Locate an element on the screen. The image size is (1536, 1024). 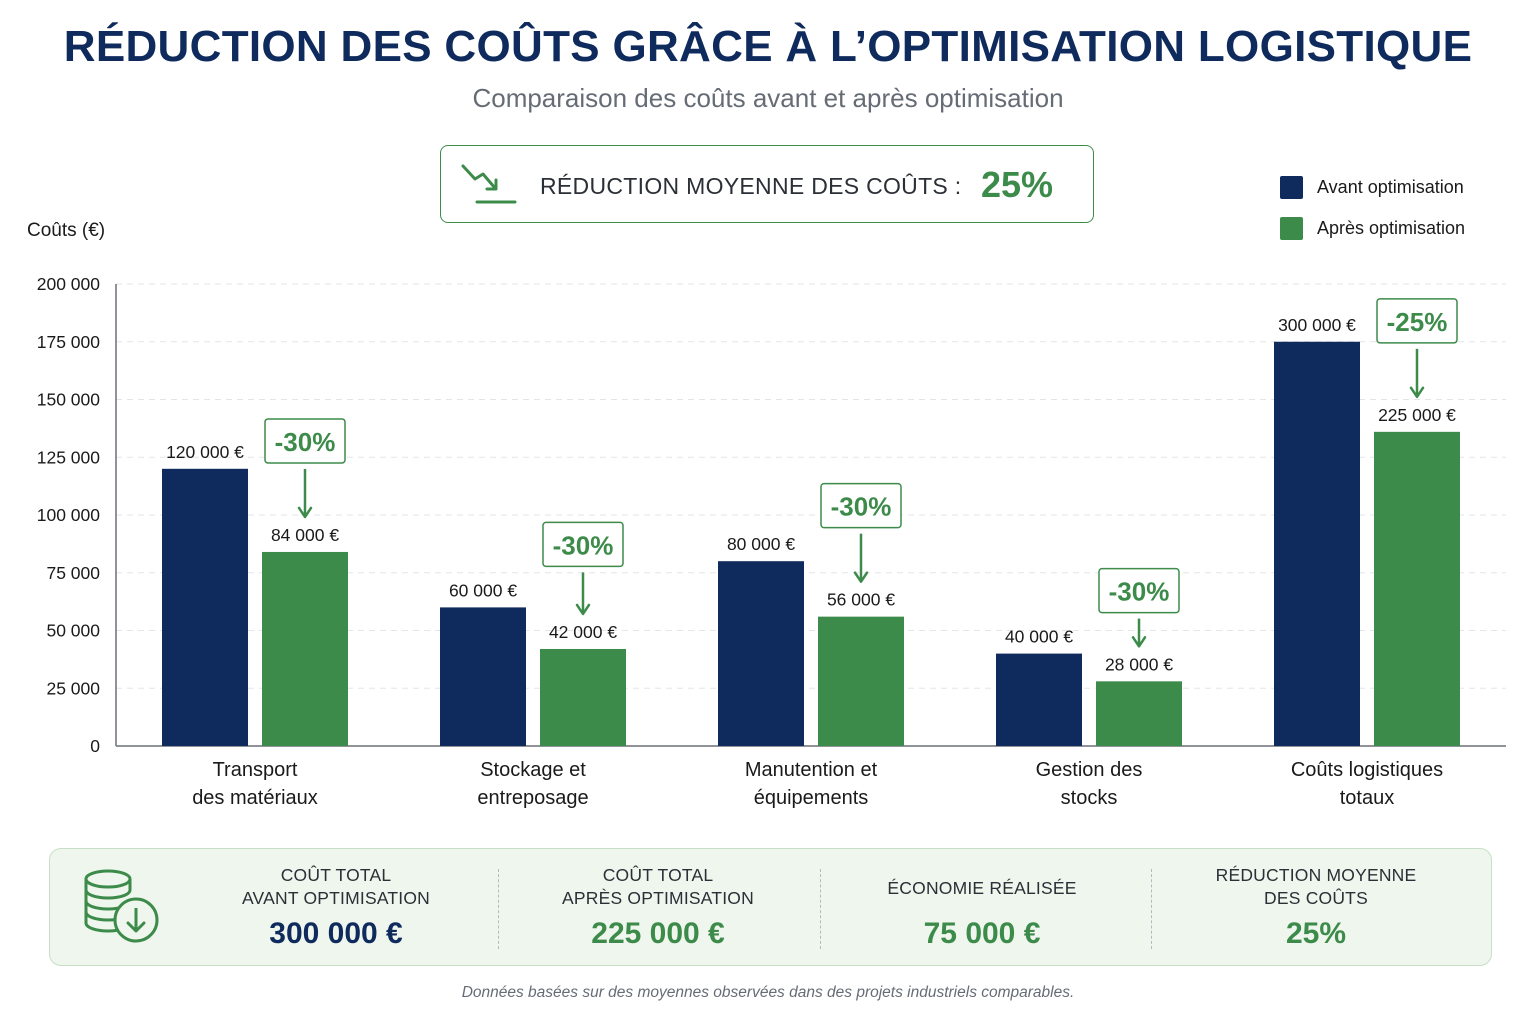
data-label-before: 300 000 € is located at coordinates (1317, 325).